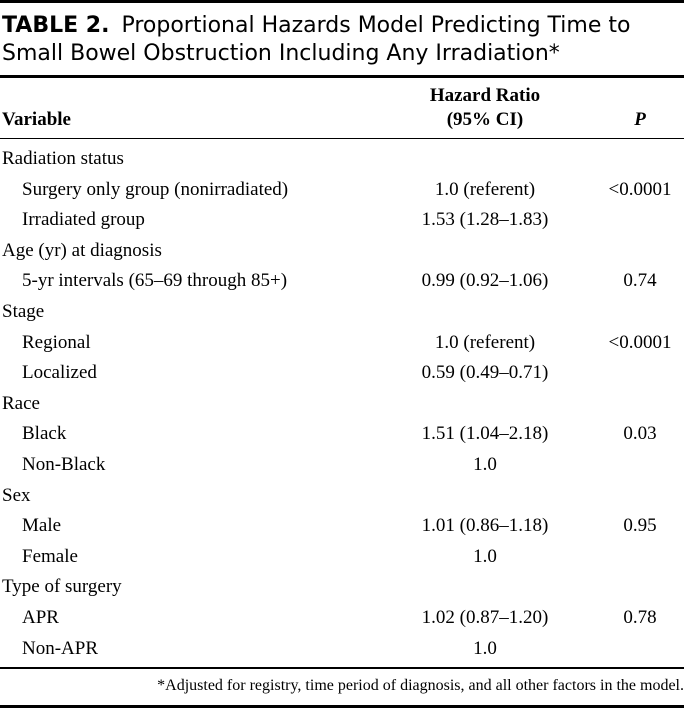 The image size is (684, 710). Describe the element at coordinates (342, 312) in the screenshot. I see `table-row: Stage` at that location.